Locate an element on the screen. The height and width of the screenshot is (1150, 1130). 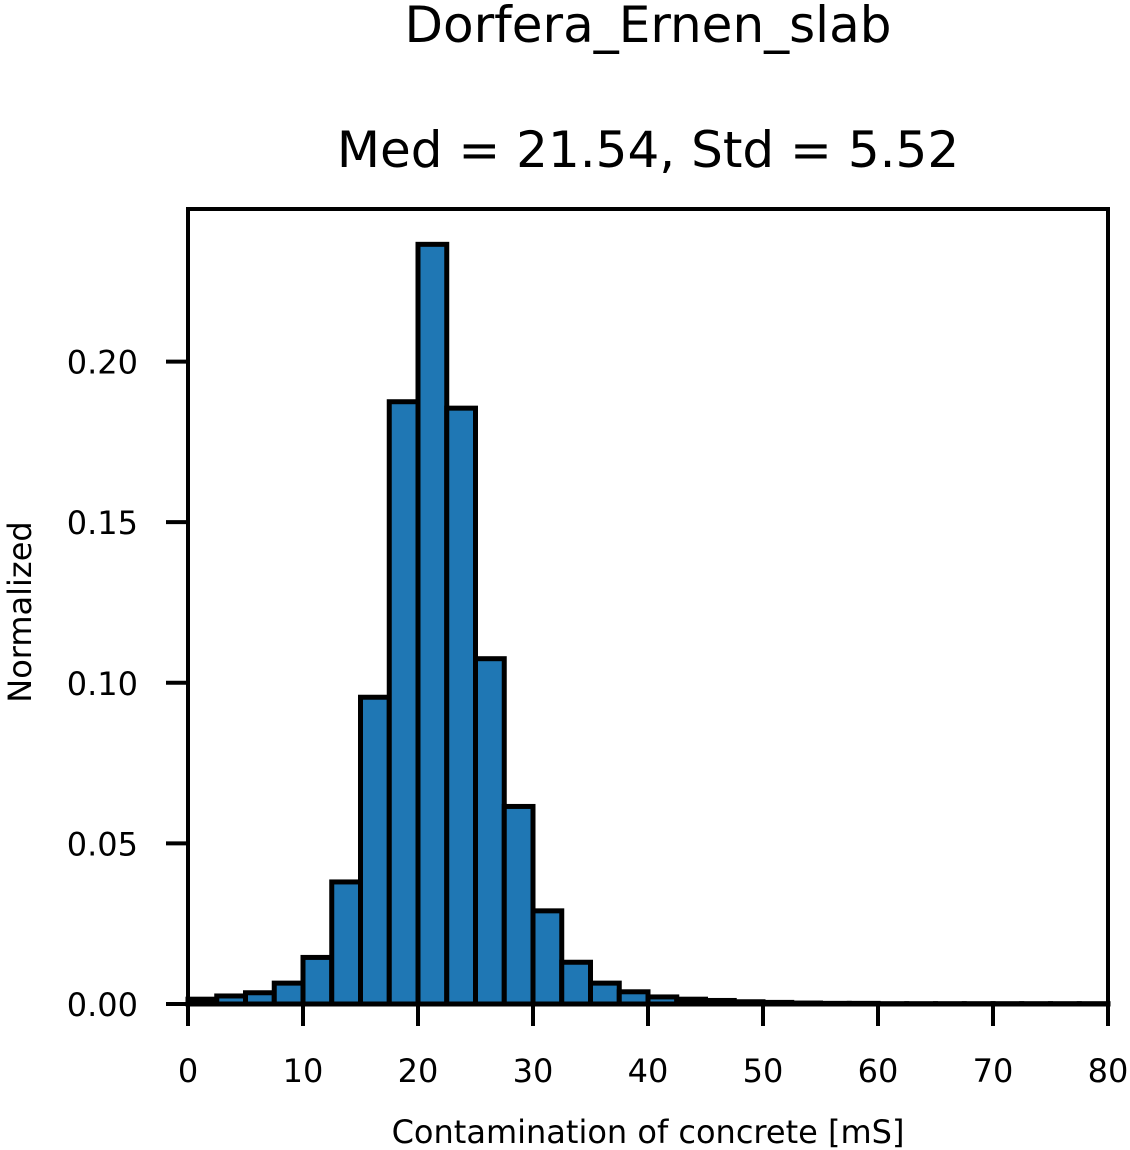
x-axis-label: Contamination of concrete [mS] is located at coordinates (648, 1131).